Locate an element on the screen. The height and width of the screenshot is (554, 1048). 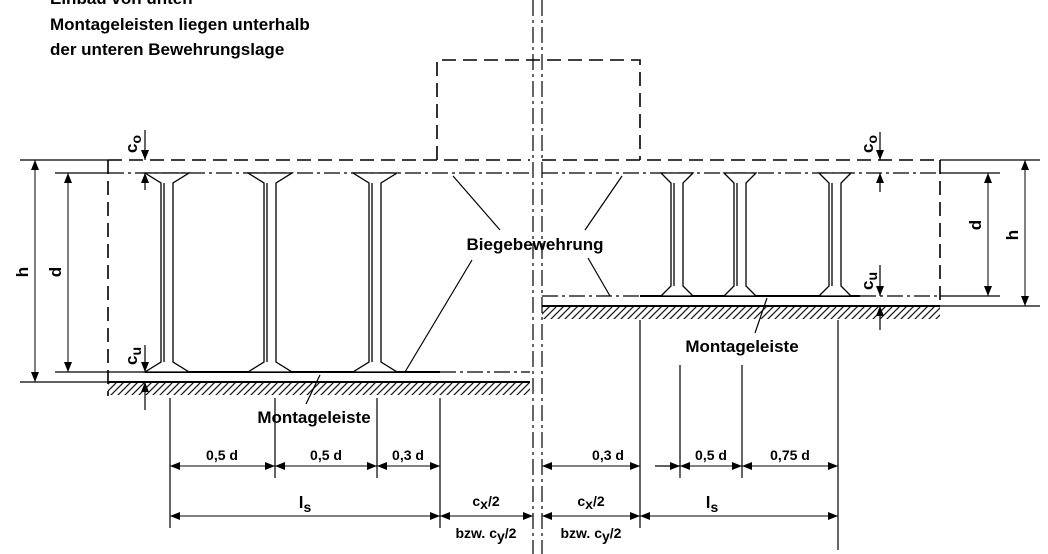
dim-label: 0,75 d is located at coordinates (790, 455).